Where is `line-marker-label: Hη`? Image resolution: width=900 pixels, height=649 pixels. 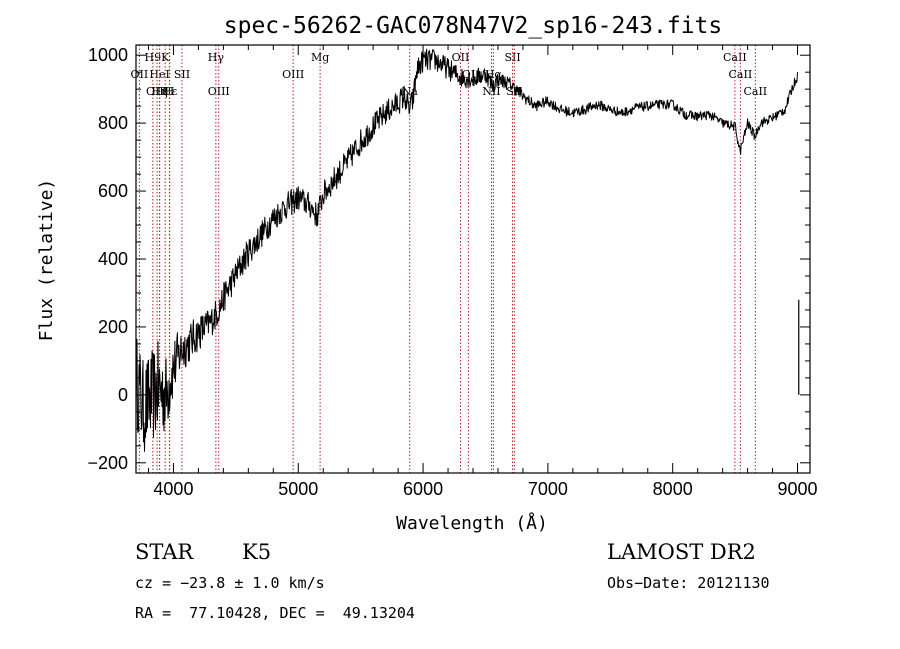 line-marker-label: Hη is located at coordinates (159, 91).